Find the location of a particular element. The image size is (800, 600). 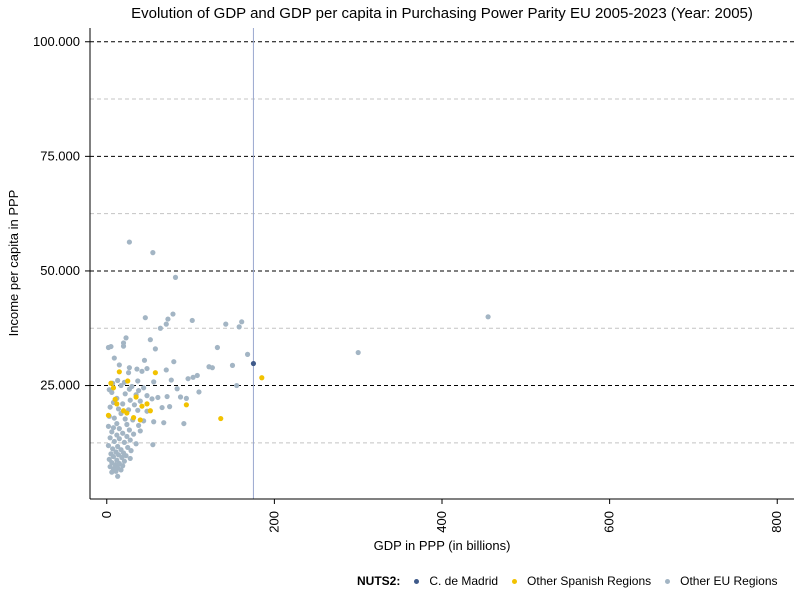

legend-marker-other-spanish is located at coordinates (515, 581).